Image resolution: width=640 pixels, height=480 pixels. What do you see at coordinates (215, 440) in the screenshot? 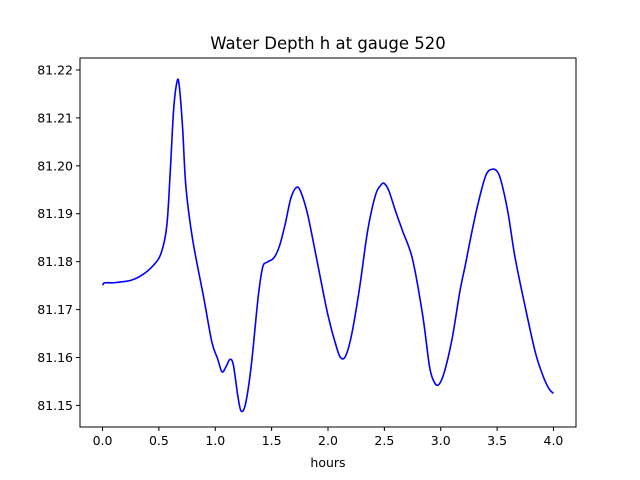
I see `x-tick-label: 1.0` at bounding box center [215, 440].